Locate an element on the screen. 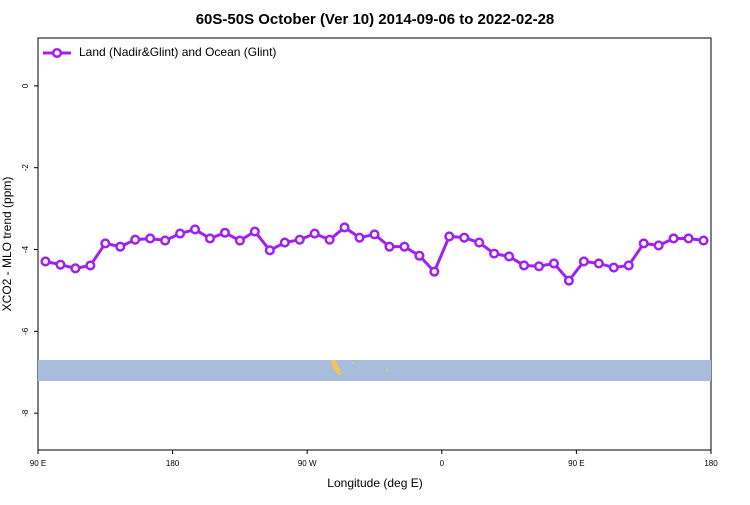 This screenshot has width=750, height=505. y-tick-label: 0 is located at coordinates (25, 85).